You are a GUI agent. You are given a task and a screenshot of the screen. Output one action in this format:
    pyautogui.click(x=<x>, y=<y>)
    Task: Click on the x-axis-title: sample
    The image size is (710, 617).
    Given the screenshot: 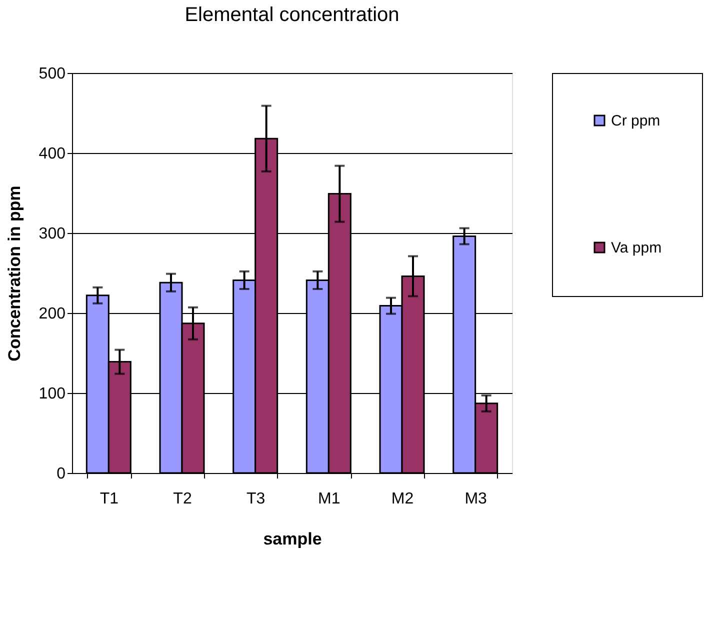 What is the action you would take?
    pyautogui.click(x=292, y=539)
    